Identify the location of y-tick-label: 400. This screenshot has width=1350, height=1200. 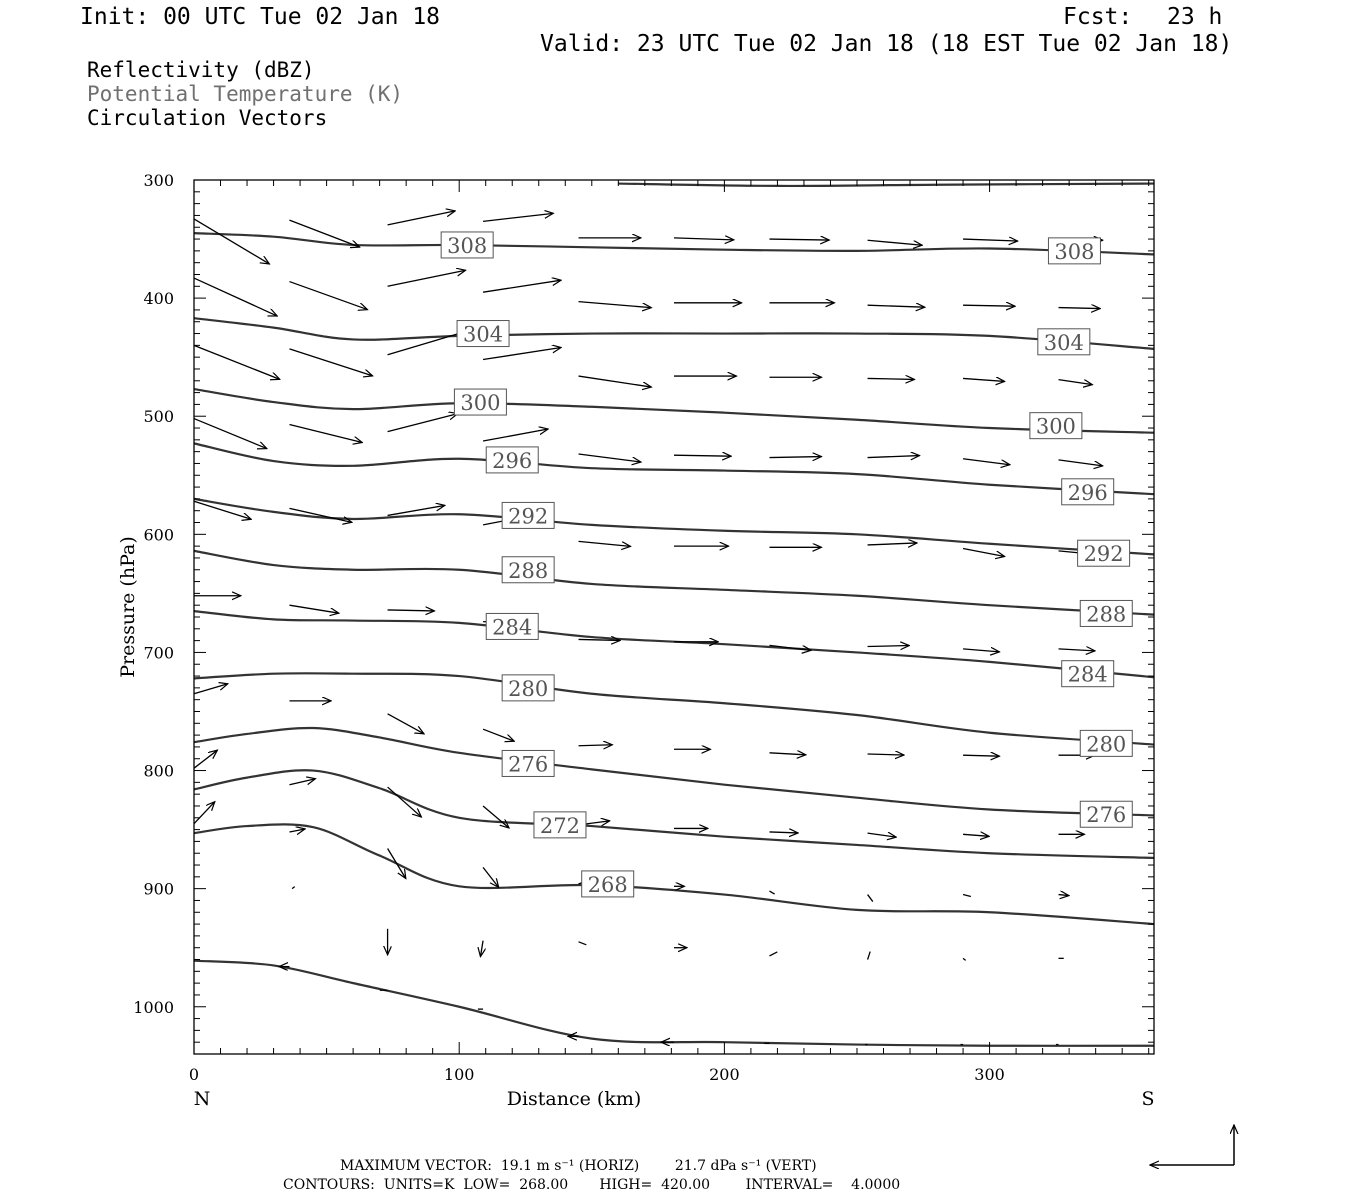
(158, 298).